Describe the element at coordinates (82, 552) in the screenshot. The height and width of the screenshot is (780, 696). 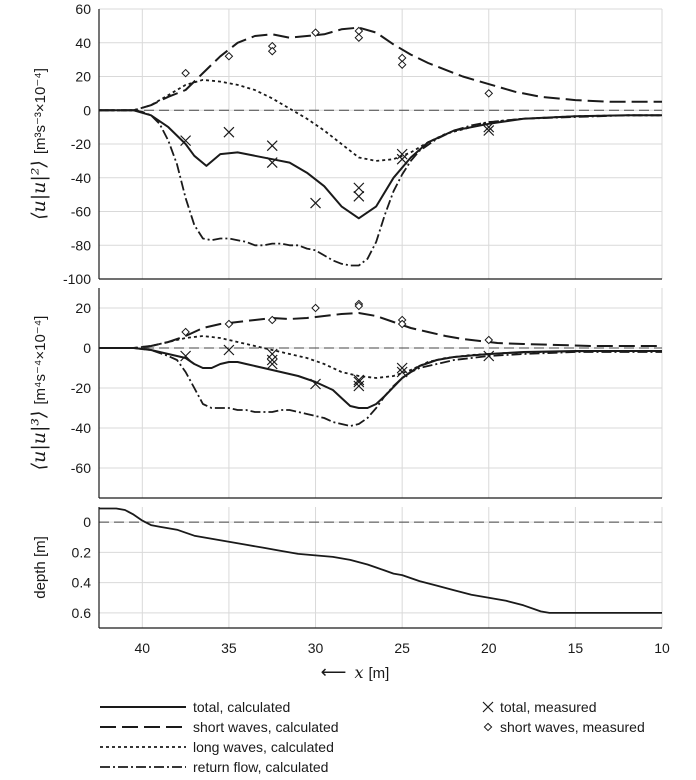
I see `y-tick-label: 0.2` at that location.